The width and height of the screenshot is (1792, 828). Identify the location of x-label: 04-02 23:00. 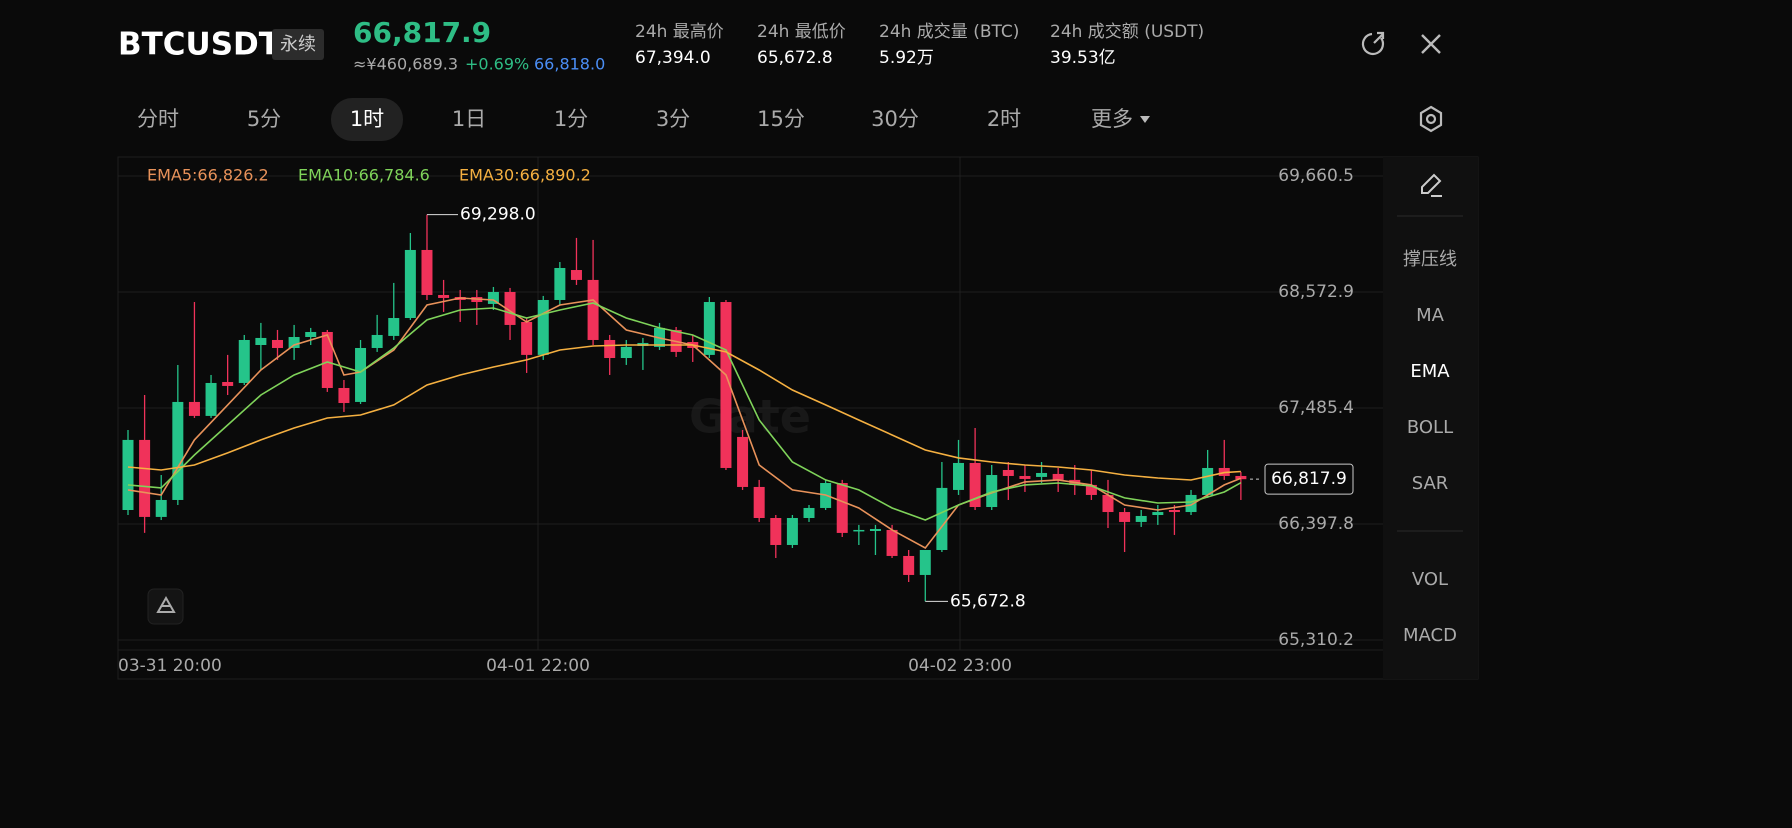
(960, 666).